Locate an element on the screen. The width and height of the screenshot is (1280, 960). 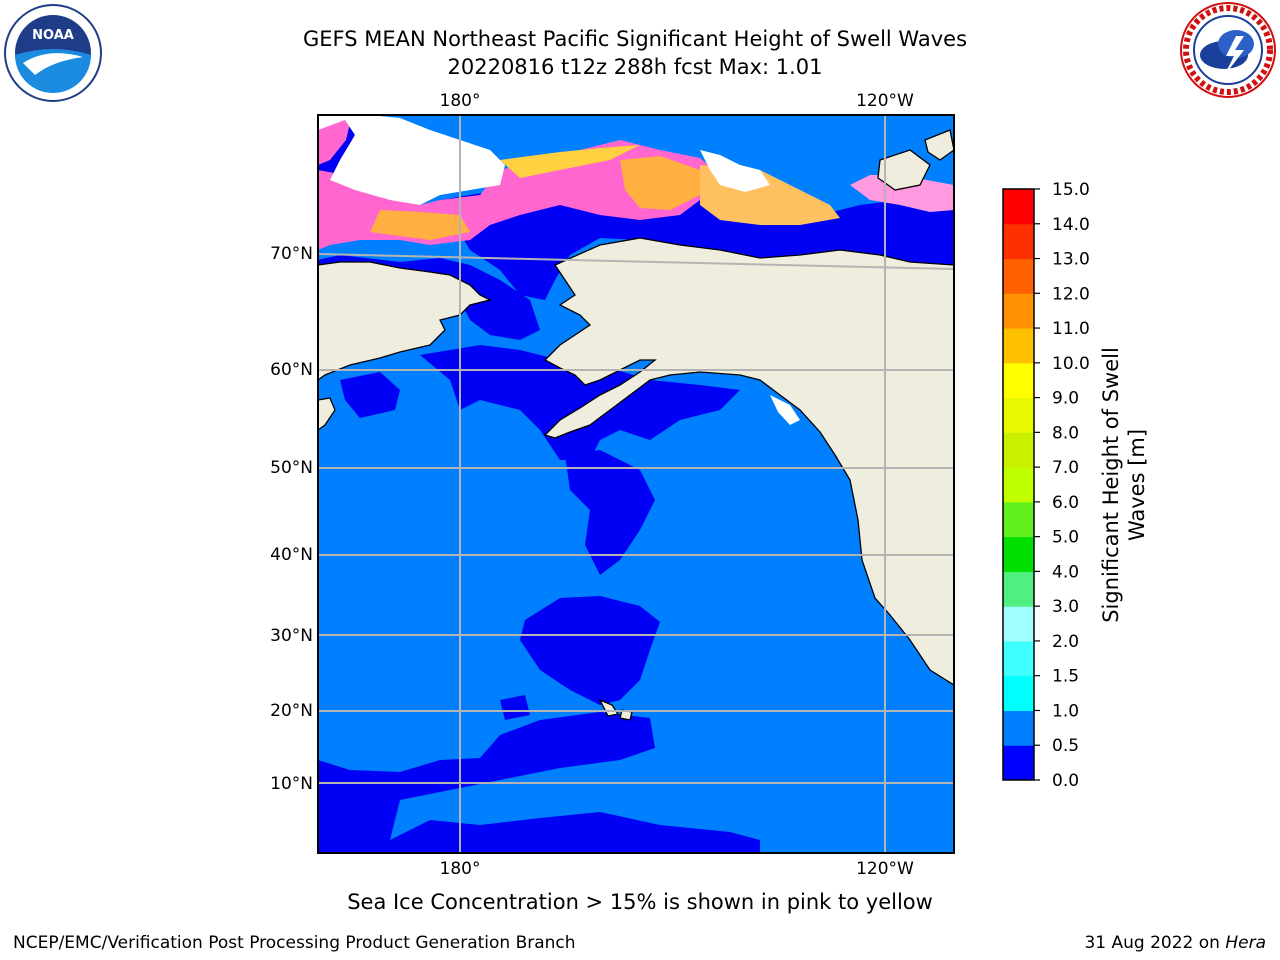
lat-label-40n: 40°N is located at coordinates (291, 555).